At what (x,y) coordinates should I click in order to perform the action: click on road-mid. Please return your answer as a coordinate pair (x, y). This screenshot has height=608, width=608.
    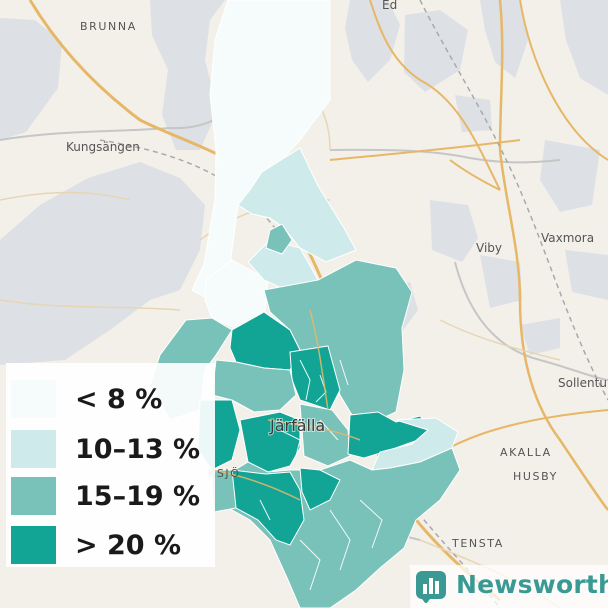
    Looking at the image, I should click on (425, 150).